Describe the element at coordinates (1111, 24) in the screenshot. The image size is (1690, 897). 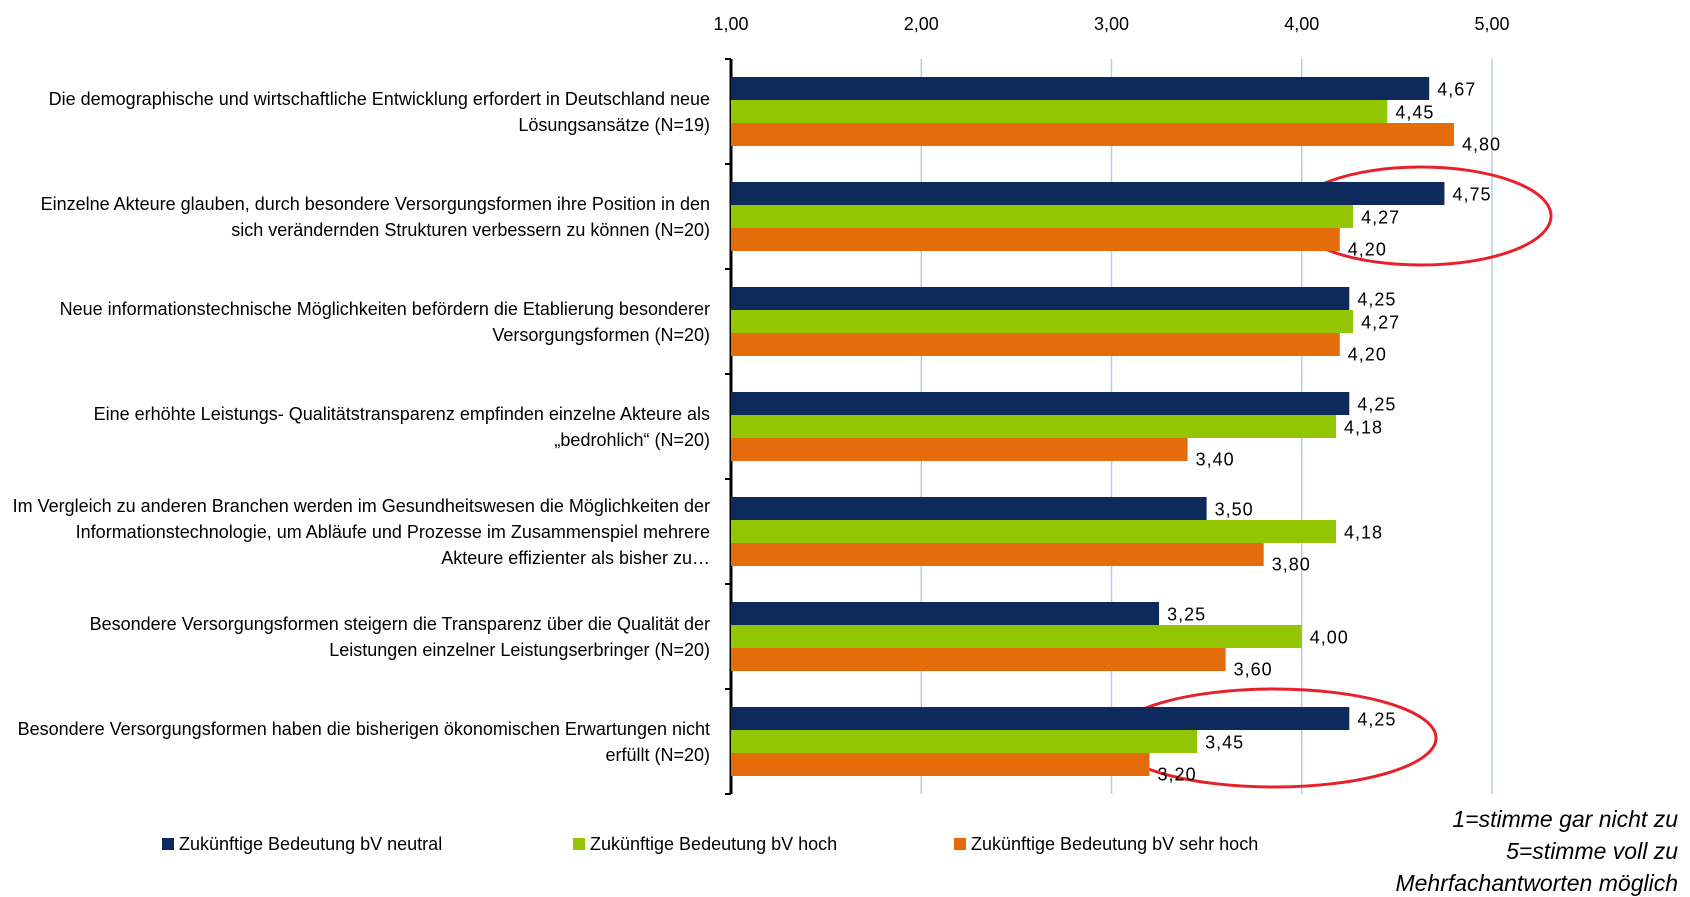
I see `x-tick-label: 3,00` at that location.